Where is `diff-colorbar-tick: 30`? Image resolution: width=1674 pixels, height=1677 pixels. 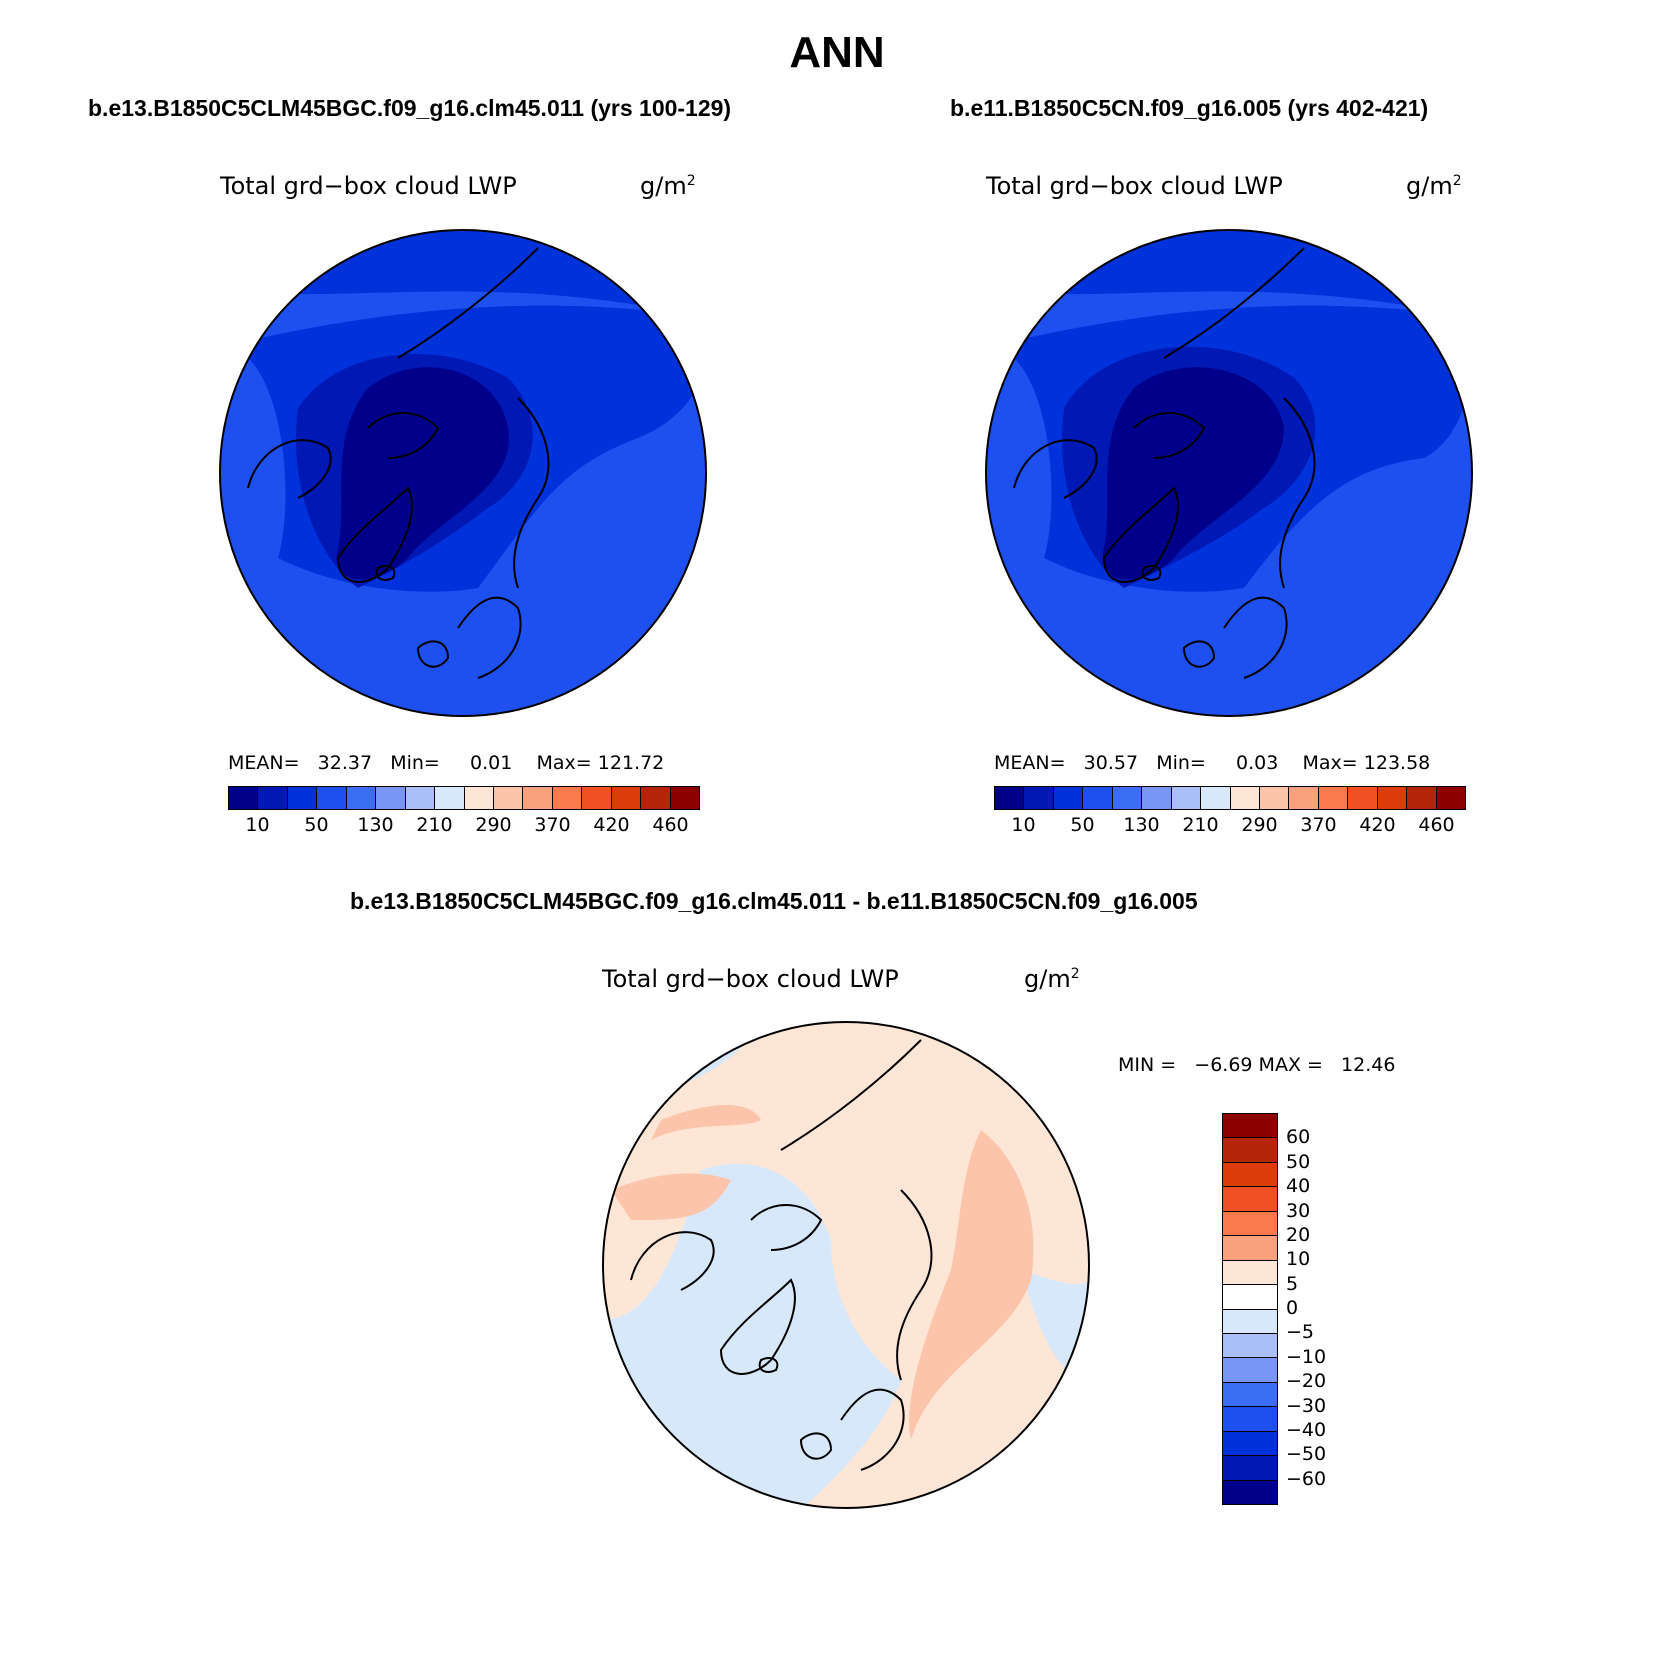
diff-colorbar-tick: 30 is located at coordinates (1298, 1210).